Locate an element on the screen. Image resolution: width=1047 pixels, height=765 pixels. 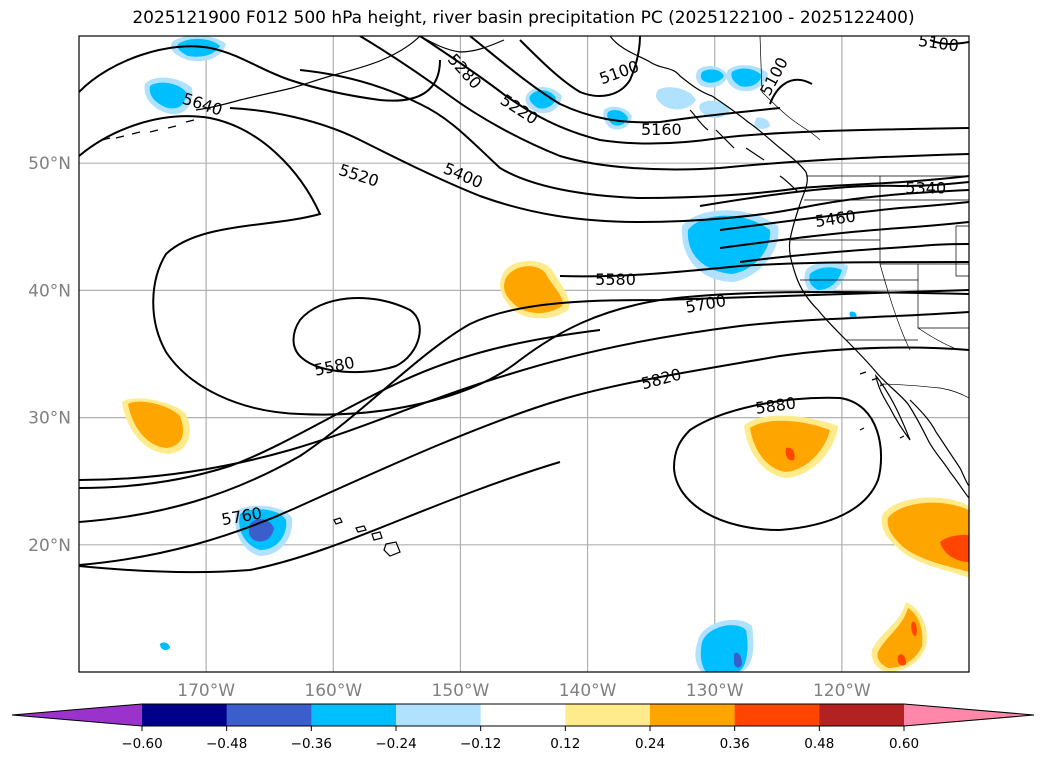
colorbar-tick-label: −0.24 is located at coordinates (395, 744).